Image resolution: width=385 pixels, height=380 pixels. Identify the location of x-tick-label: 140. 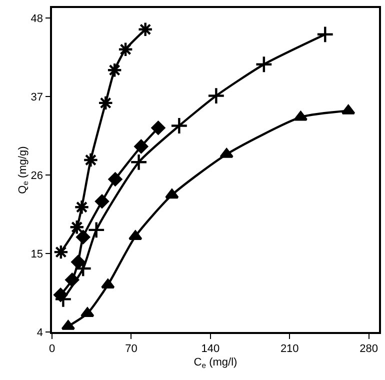
(210, 348).